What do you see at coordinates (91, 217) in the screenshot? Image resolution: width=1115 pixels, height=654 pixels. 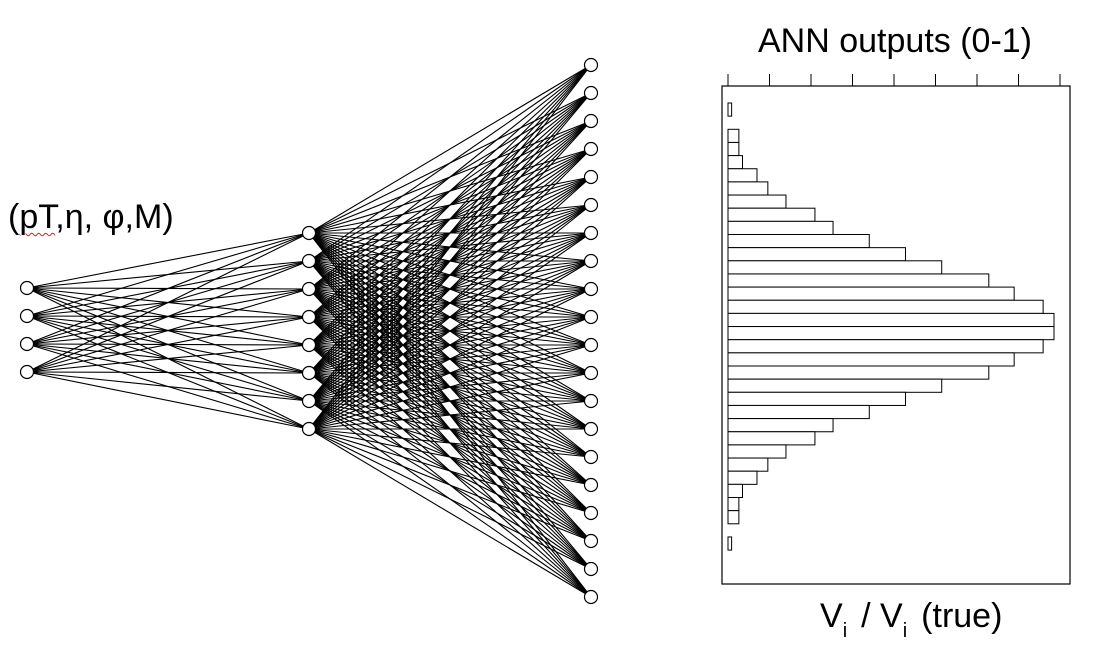 I see `input-variables-label: (pT,η, φ,M)` at bounding box center [91, 217].